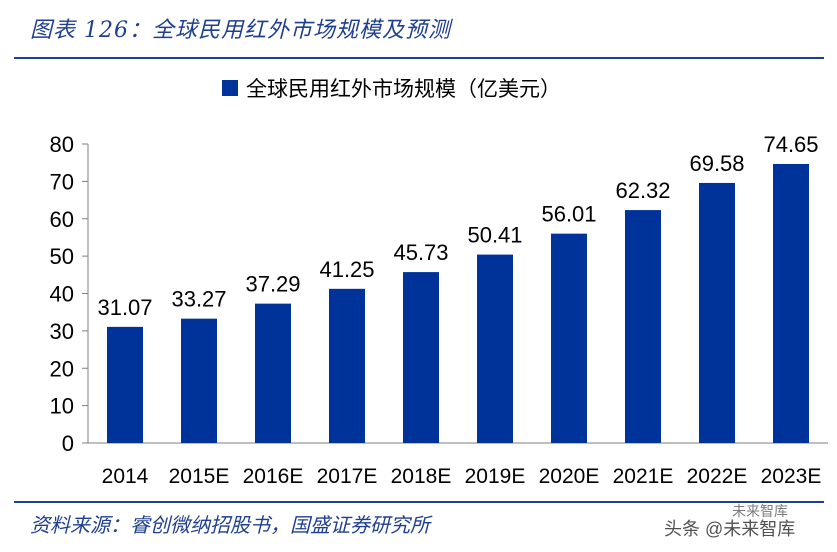  I want to click on x-tick-label: 2022E, so click(717, 476).